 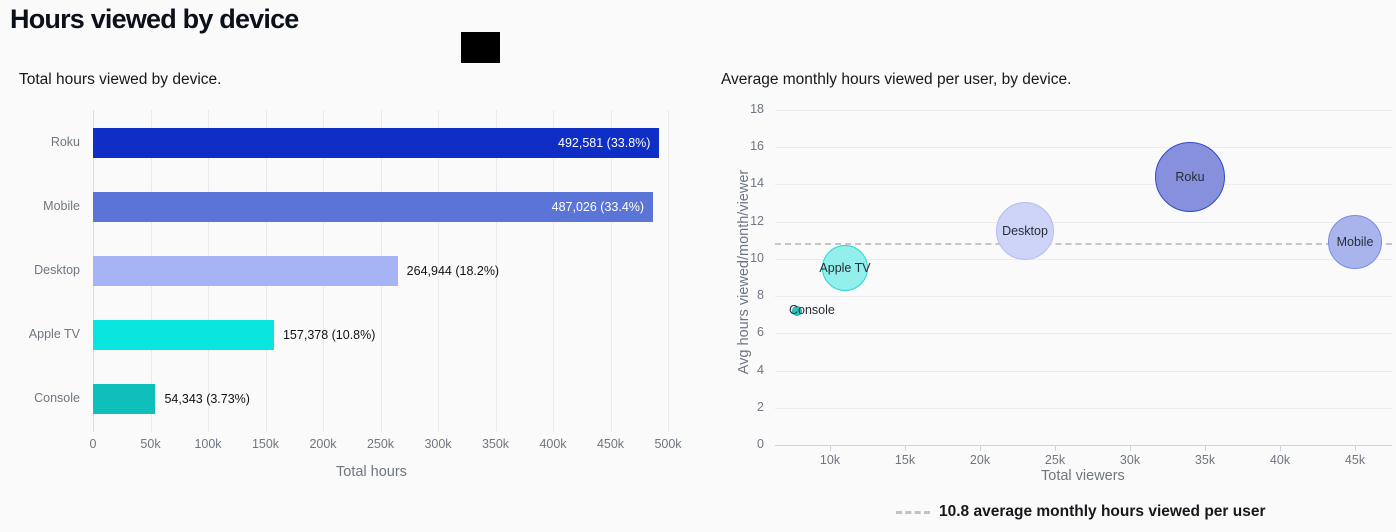 What do you see at coordinates (65, 142) in the screenshot?
I see `category-label: Roku` at bounding box center [65, 142].